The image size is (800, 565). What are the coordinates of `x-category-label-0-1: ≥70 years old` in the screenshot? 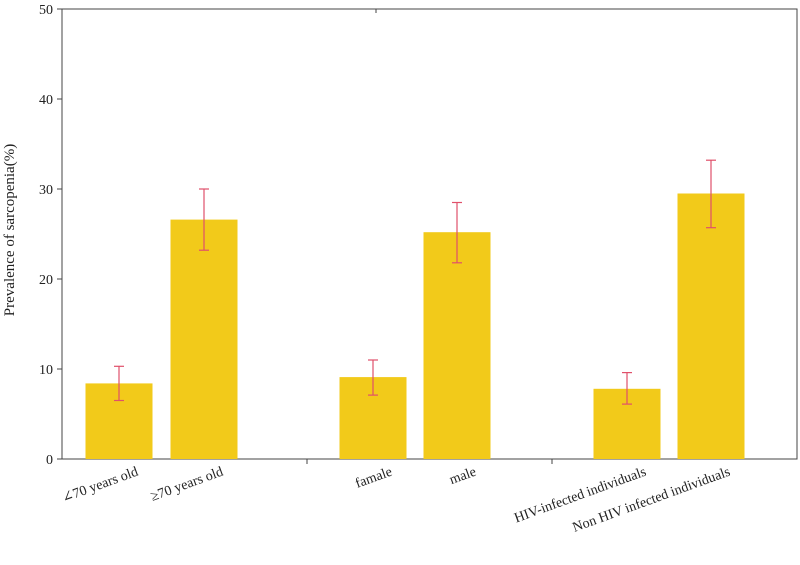 It's located at (187, 485).